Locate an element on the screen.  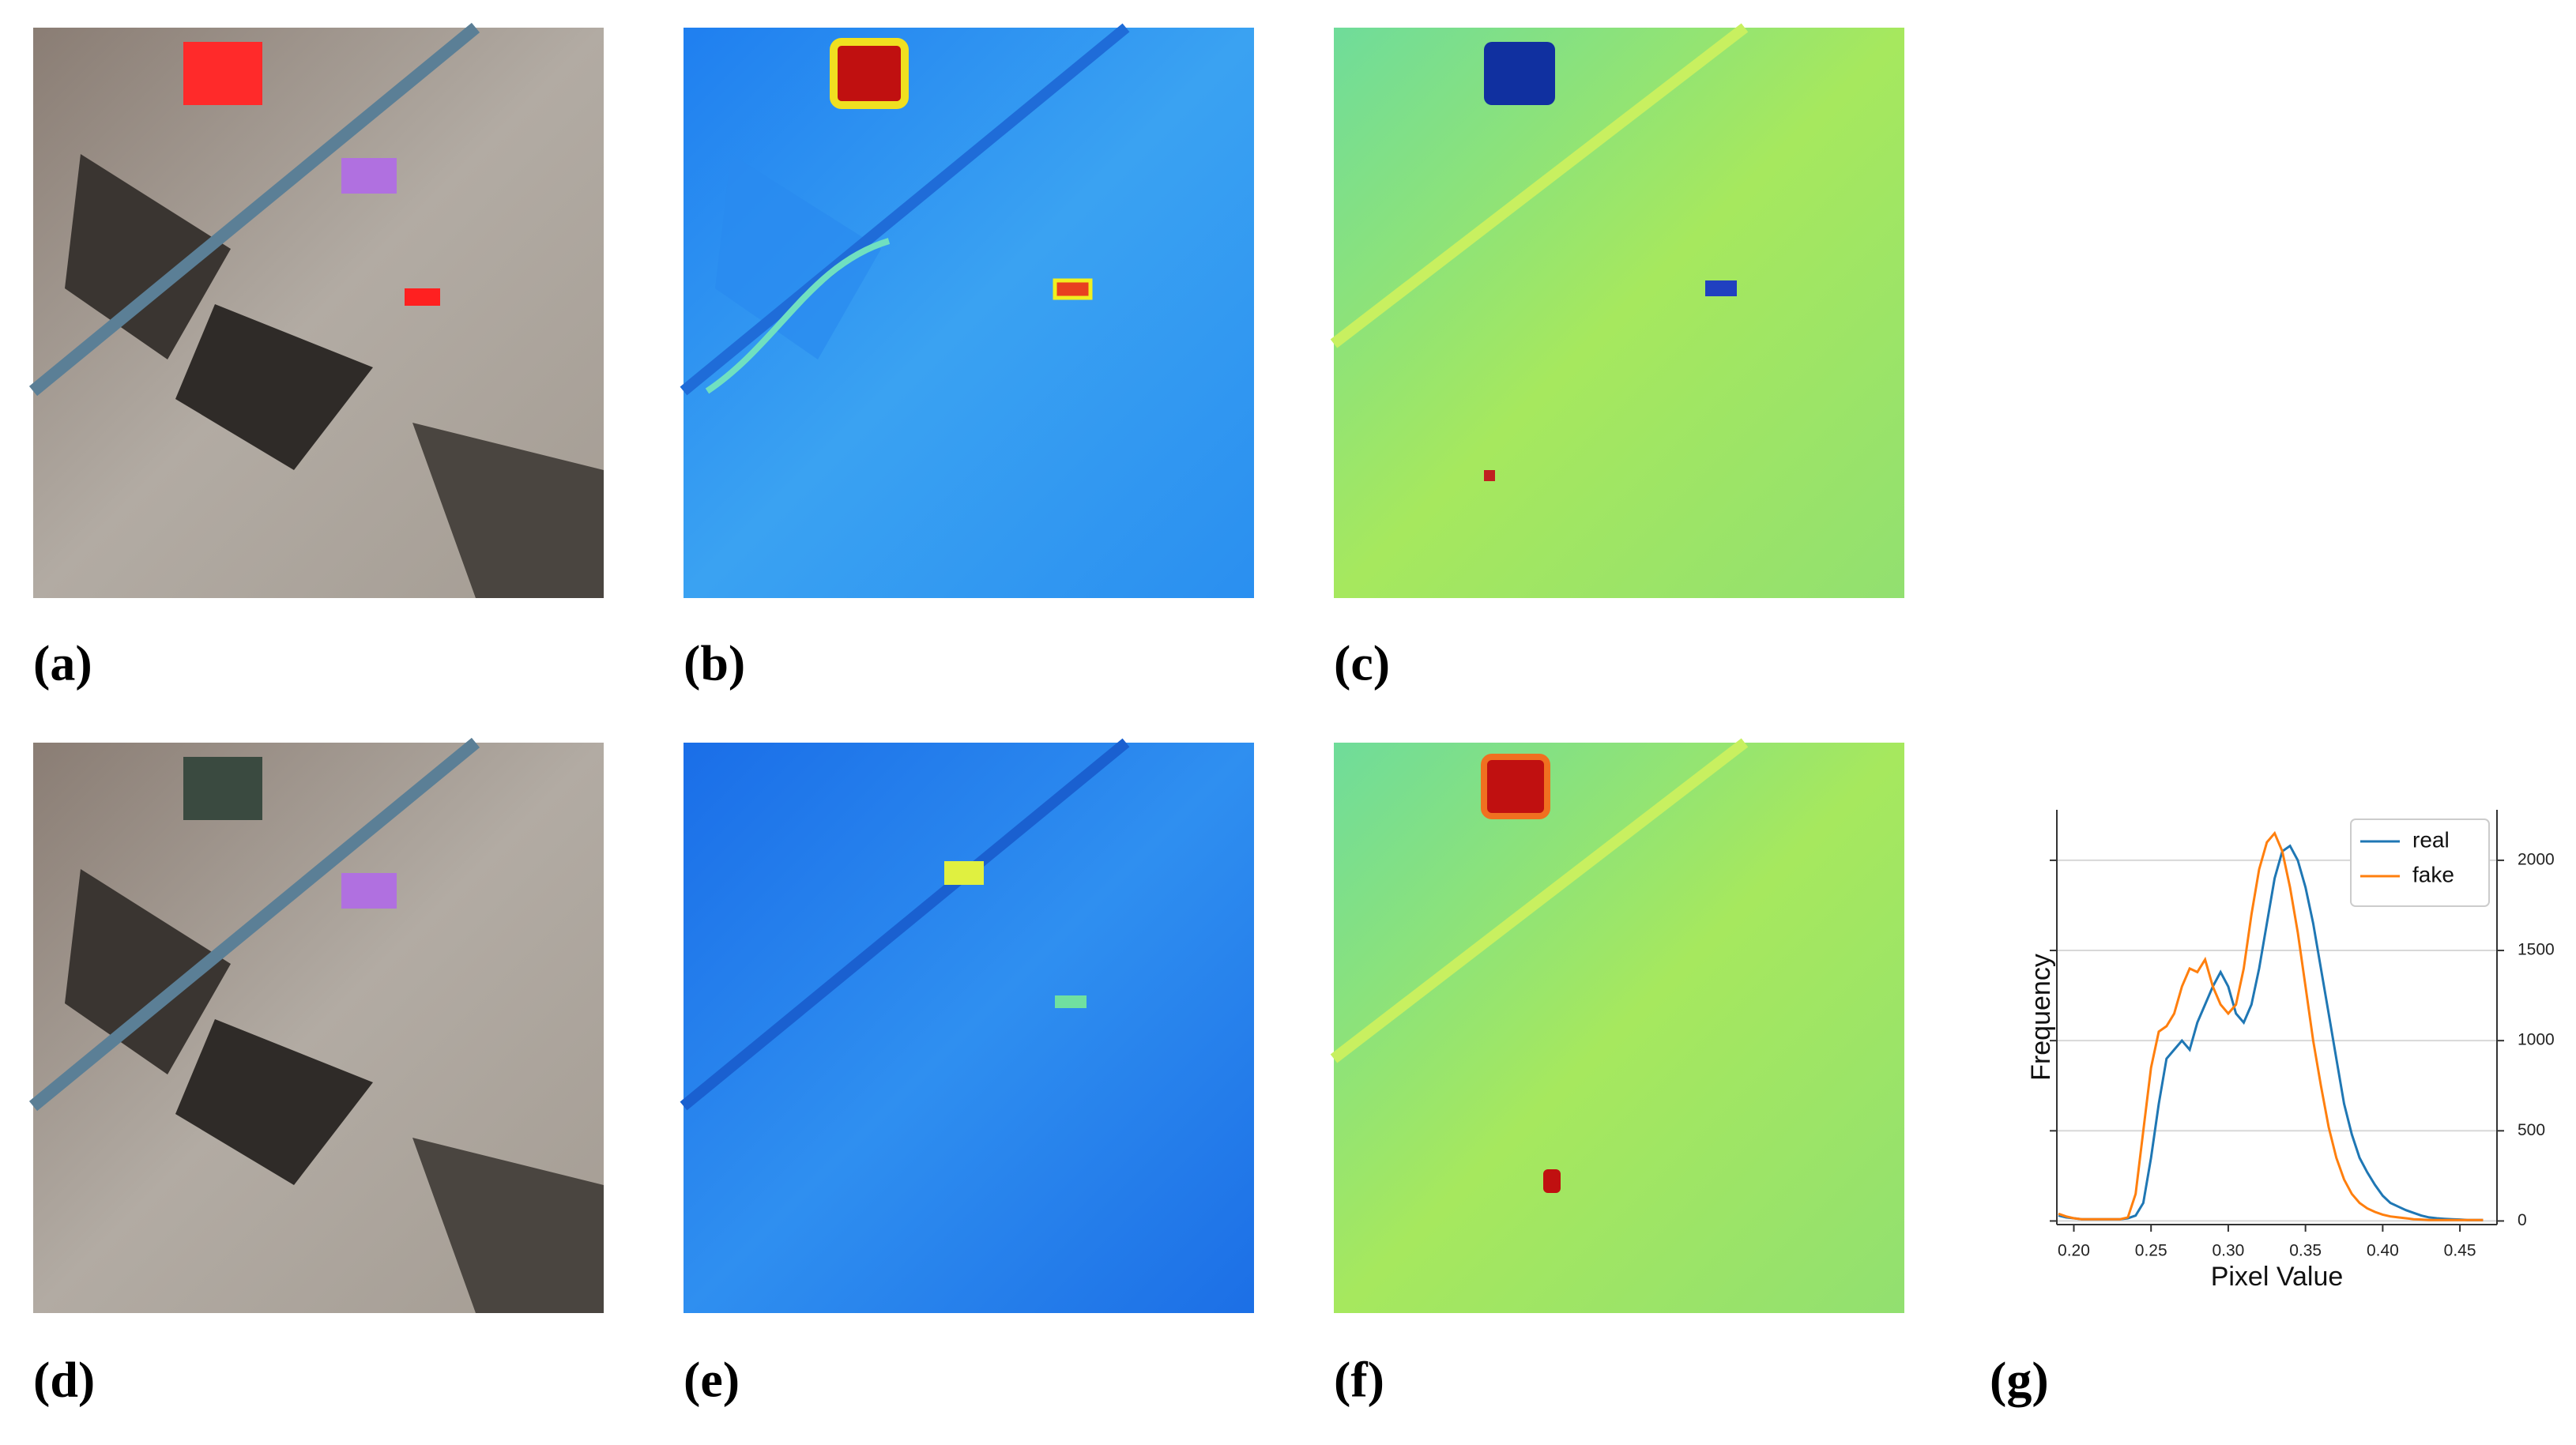
x-tick-label: 0.20 is located at coordinates (2074, 1251).